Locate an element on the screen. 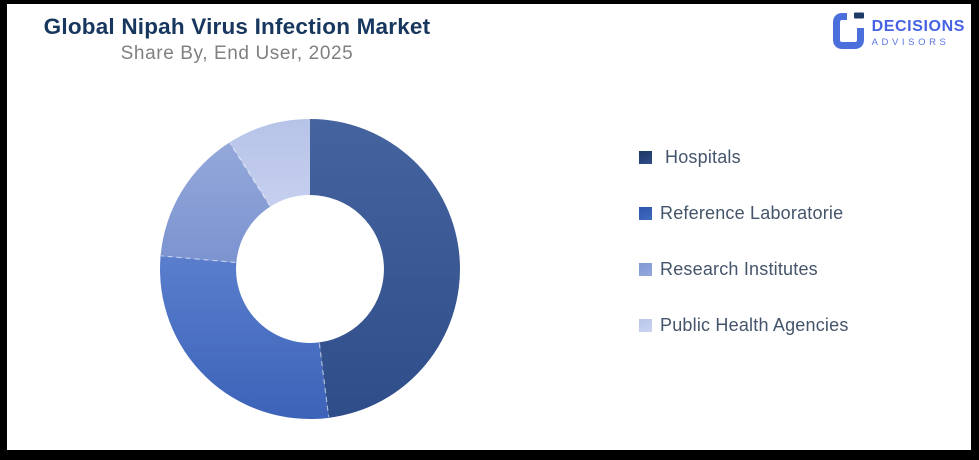 The image size is (979, 460). legend-item-research-institutes: Research Institutes is located at coordinates (744, 269).